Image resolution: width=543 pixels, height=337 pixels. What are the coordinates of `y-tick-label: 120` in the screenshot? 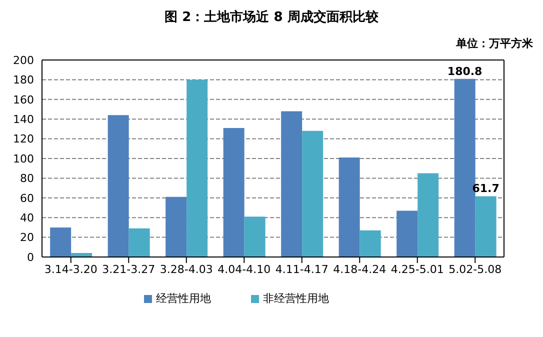 It's located at (23, 139).